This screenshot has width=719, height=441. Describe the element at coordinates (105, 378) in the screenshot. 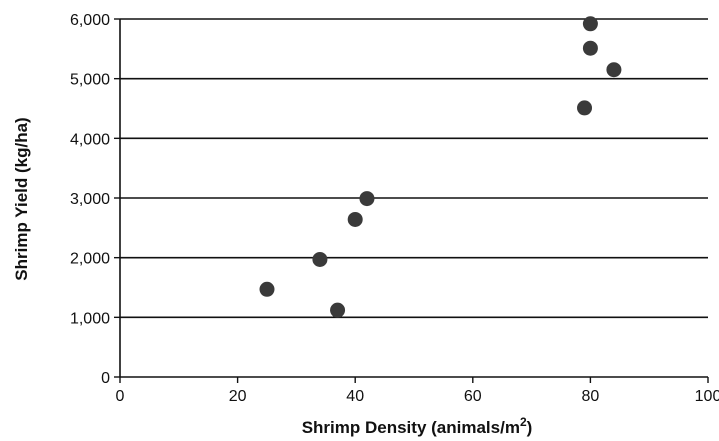

I see `y-tick-label: 0` at that location.